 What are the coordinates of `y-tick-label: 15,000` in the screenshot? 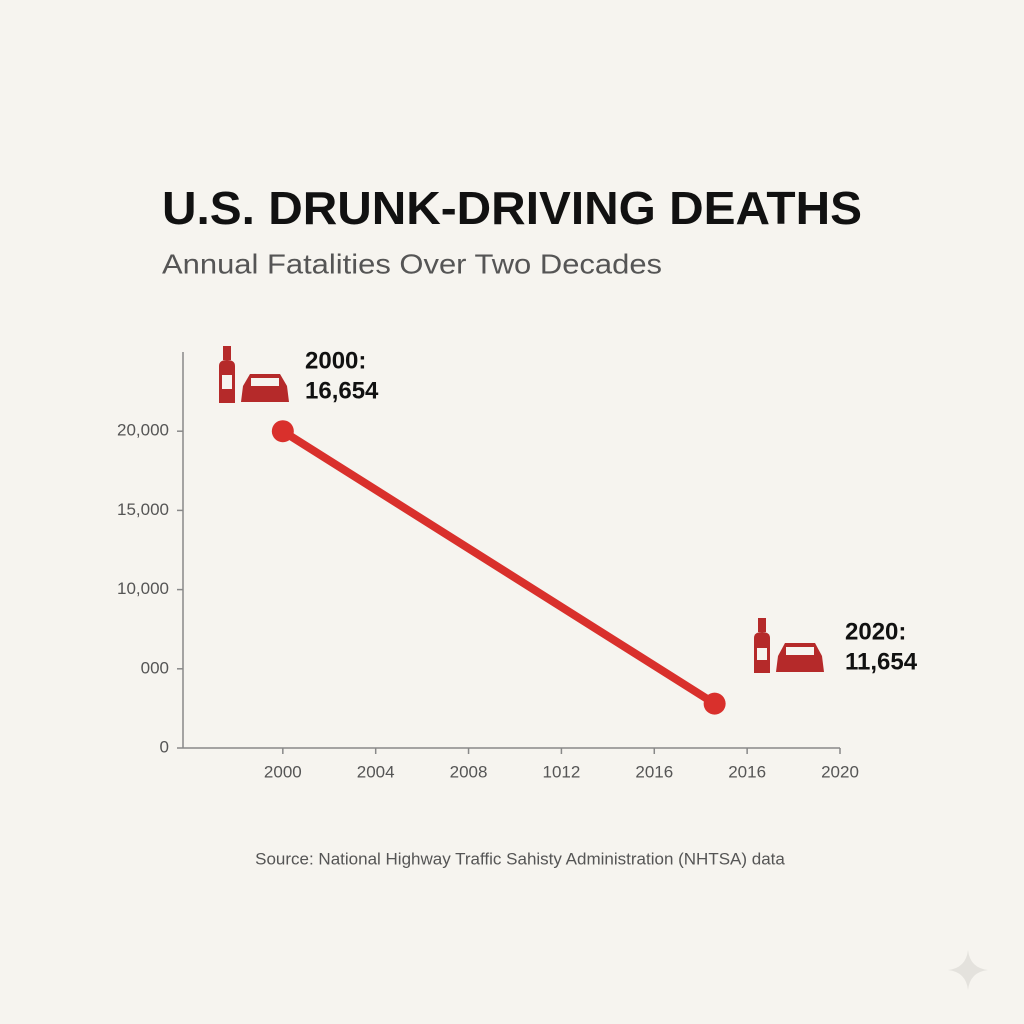 It's located at (143, 509).